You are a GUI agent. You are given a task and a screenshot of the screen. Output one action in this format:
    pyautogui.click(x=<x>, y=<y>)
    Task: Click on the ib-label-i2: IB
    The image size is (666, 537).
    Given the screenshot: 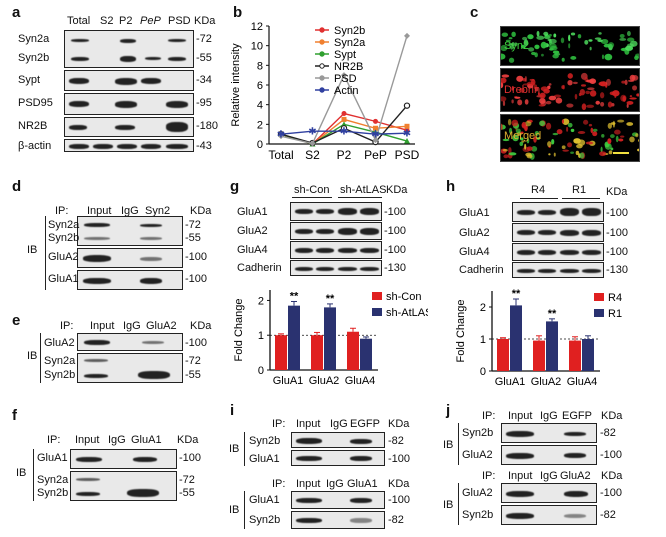 What is the action you would take?
    pyautogui.click(x=234, y=510)
    